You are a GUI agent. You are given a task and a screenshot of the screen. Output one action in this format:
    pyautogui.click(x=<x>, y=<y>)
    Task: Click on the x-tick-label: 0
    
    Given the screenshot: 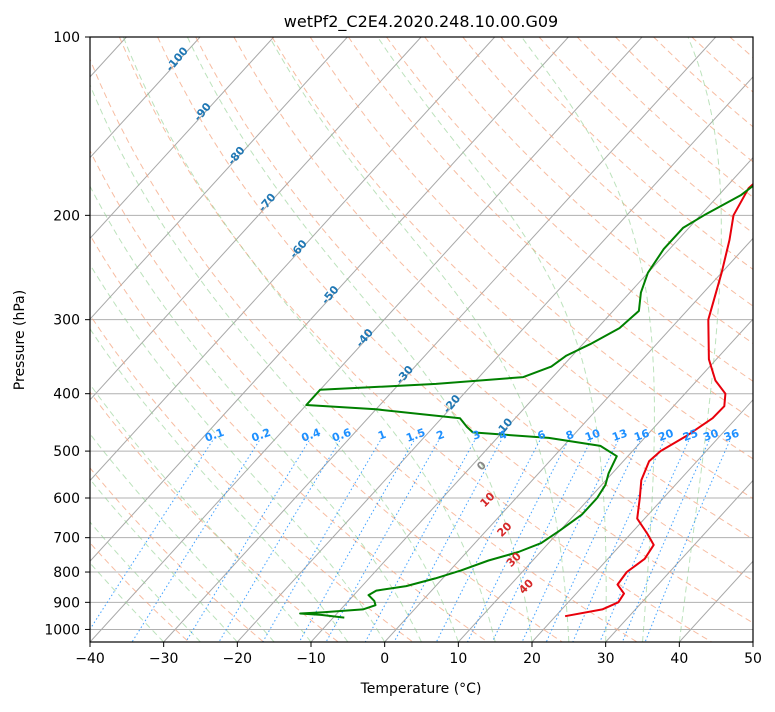 What is the action you would take?
    pyautogui.click(x=384, y=659)
    